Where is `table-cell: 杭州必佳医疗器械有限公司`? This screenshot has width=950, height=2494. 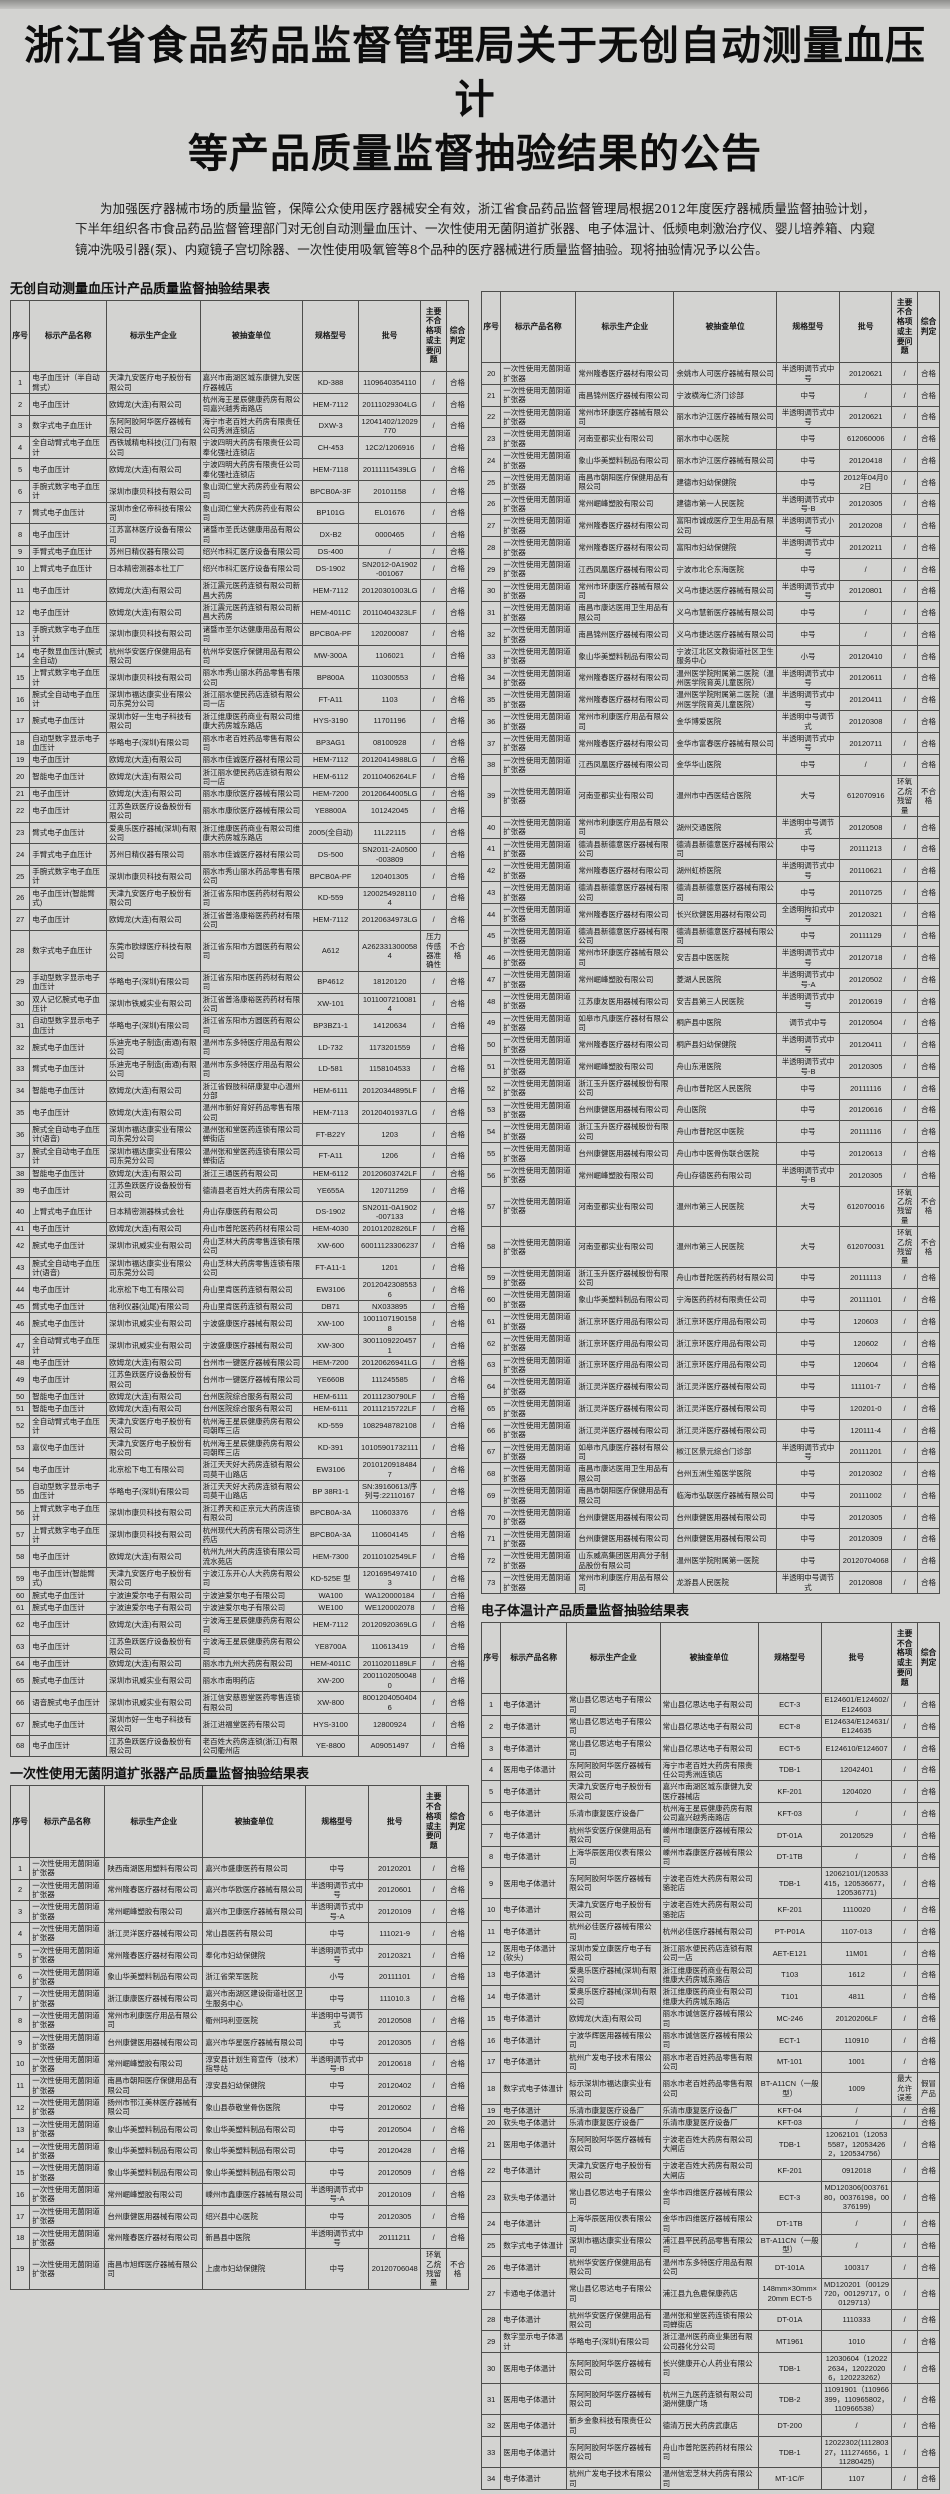 table-cell: 杭州必佳医疗器械有限公司 is located at coordinates (709, 1931).